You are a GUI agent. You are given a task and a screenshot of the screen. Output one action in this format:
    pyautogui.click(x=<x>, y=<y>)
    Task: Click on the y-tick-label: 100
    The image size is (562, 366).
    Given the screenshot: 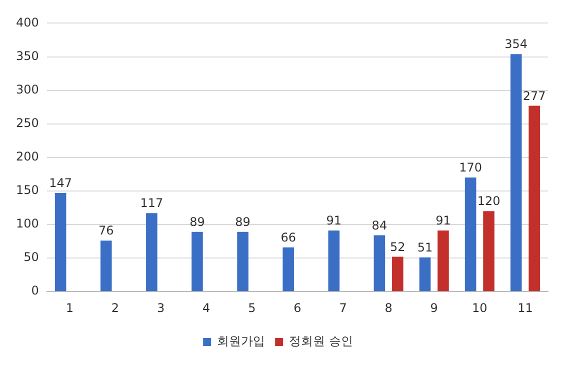 What is the action you would take?
    pyautogui.click(x=27, y=223)
    